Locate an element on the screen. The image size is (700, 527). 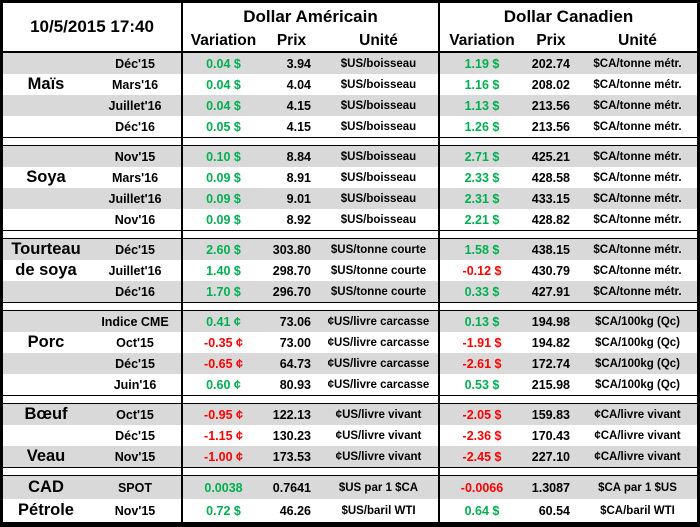
cad-variation: -0.12 $ is located at coordinates (481, 270).